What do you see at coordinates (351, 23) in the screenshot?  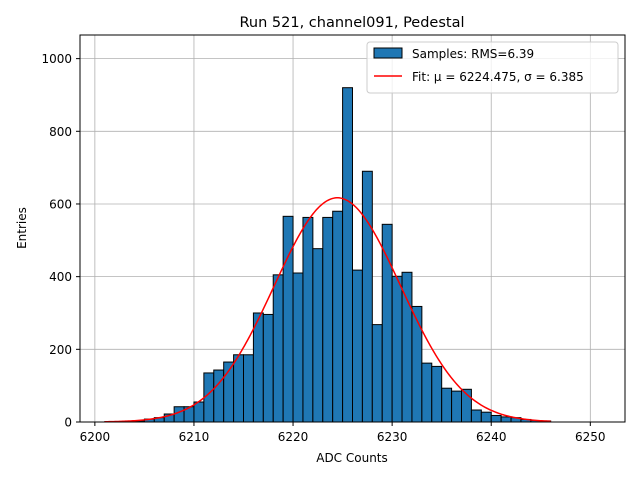 I see `chart-title: Run 521, channel091, Pedestal` at bounding box center [351, 23].